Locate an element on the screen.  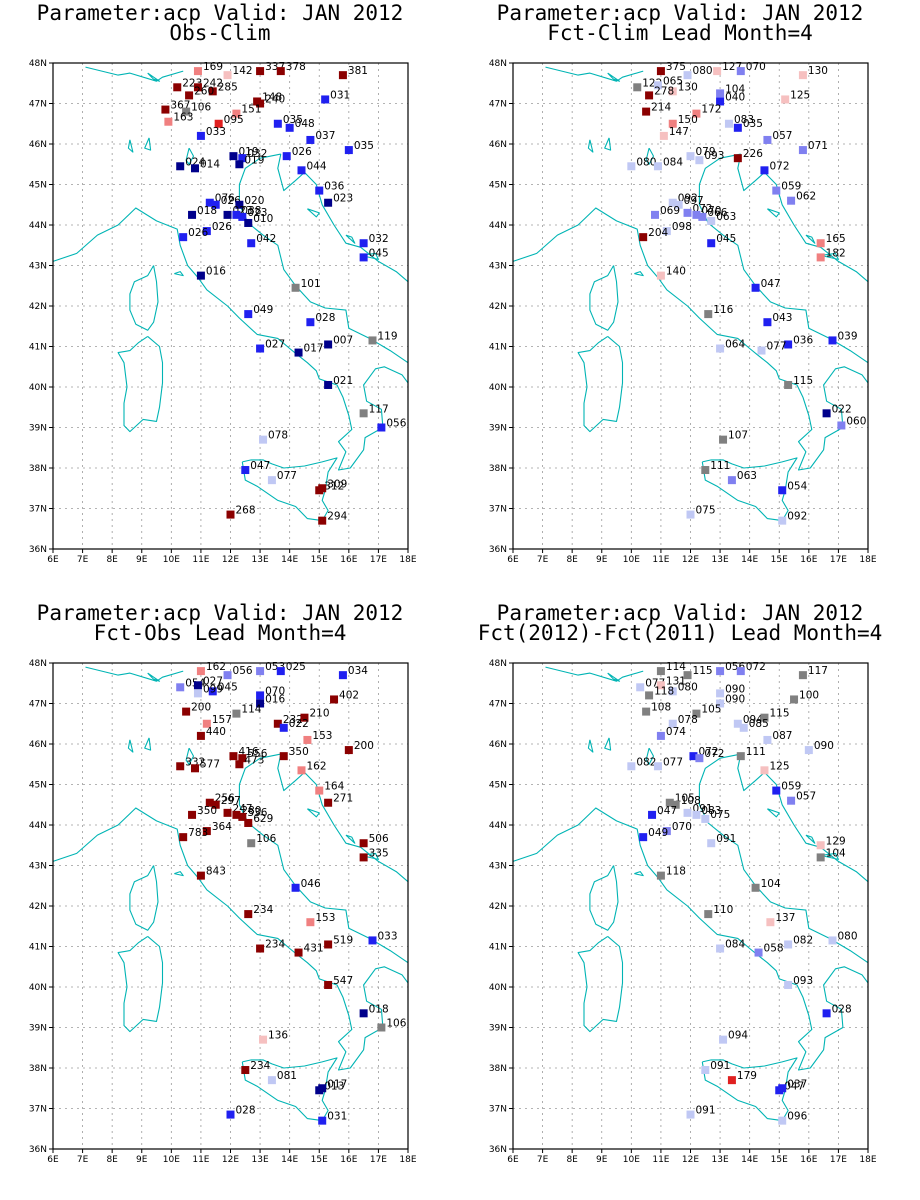
station-value-label: 074 is located at coordinates (676, 732).